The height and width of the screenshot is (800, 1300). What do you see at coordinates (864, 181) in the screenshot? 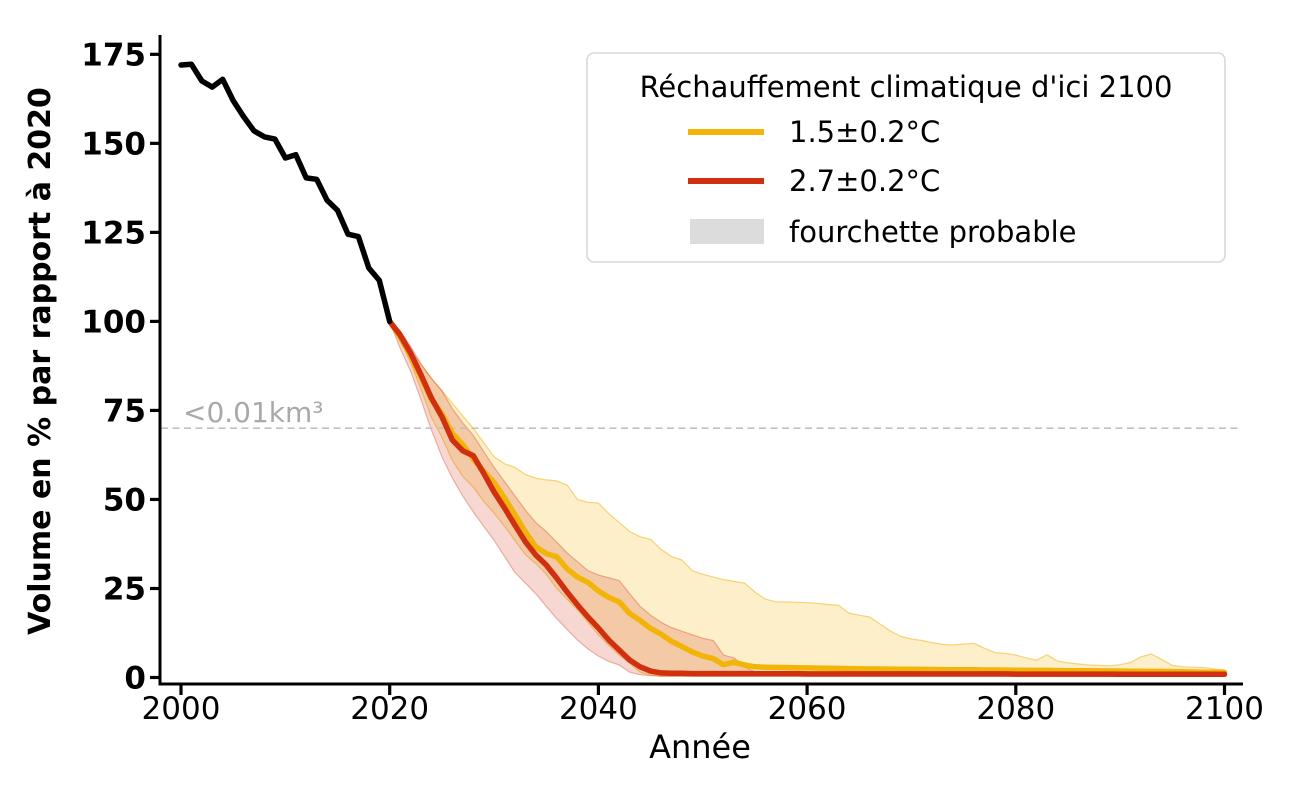
I see `legend-label-2.7C: 2.7±0.2°C` at bounding box center [864, 181].